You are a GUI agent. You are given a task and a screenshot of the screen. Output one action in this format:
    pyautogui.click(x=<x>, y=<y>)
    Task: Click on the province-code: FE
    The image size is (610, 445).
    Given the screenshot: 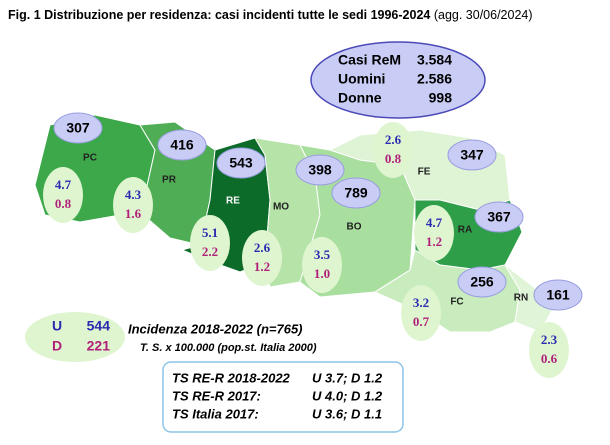 What is the action you would take?
    pyautogui.click(x=424, y=172)
    